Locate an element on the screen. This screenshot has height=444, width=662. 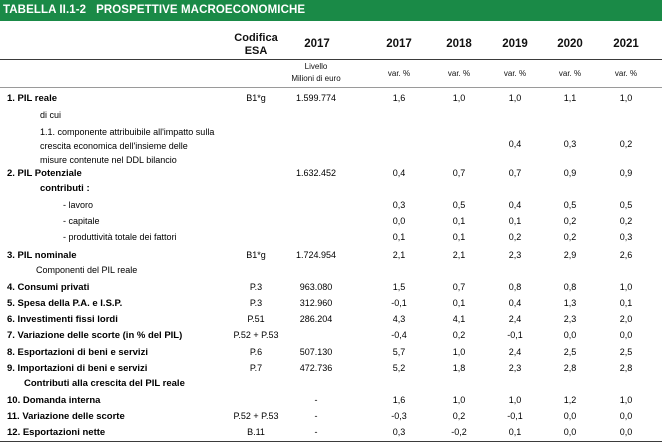
header-year: 2020 is located at coordinates (570, 44).